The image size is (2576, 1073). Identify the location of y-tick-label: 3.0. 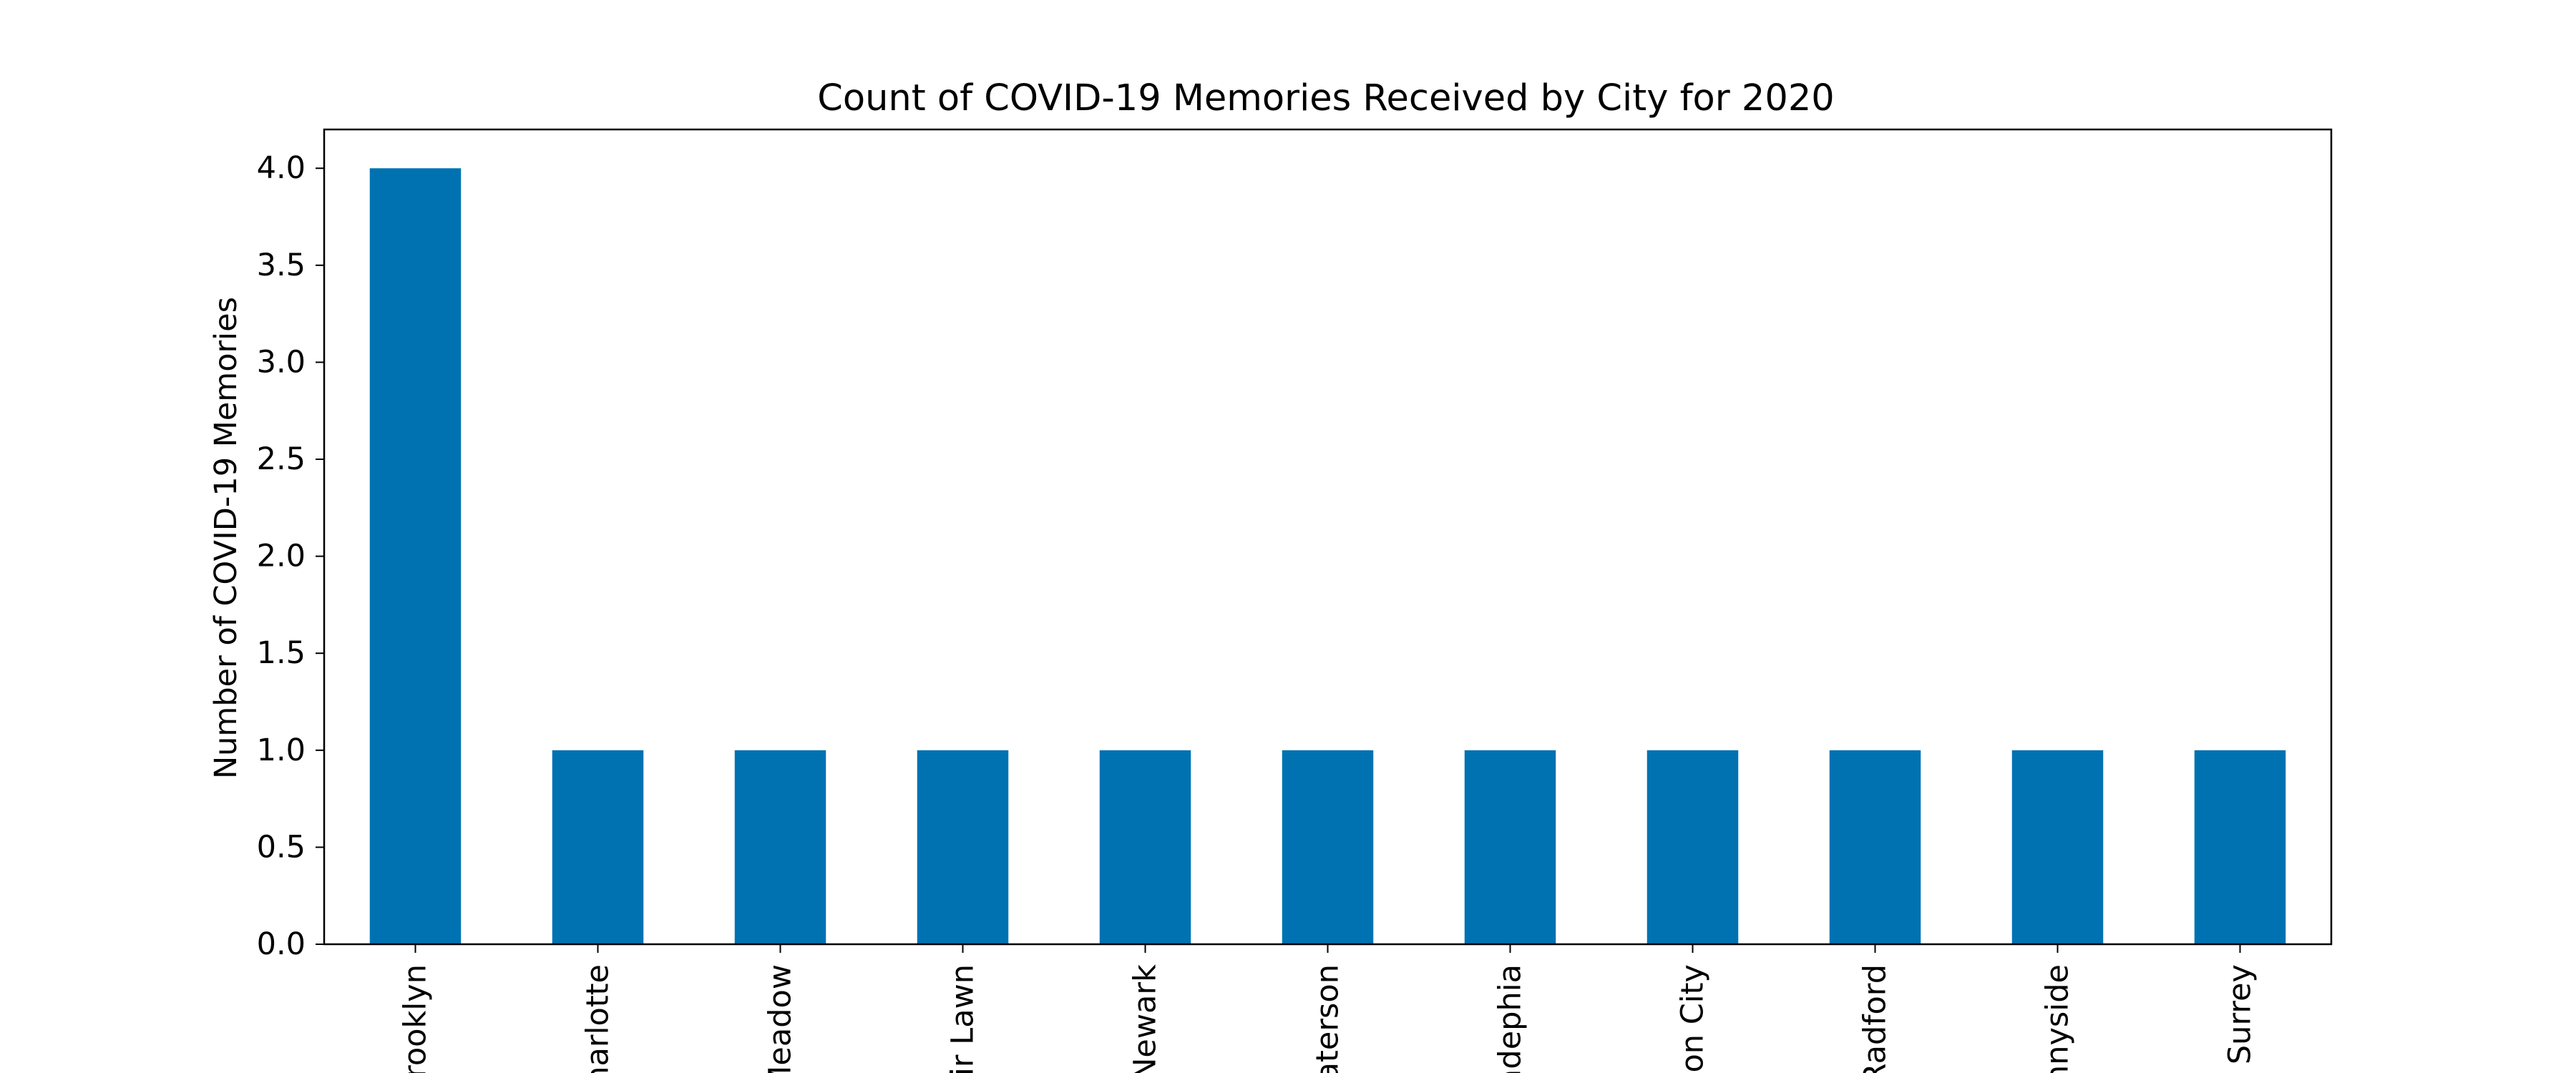
(281, 362).